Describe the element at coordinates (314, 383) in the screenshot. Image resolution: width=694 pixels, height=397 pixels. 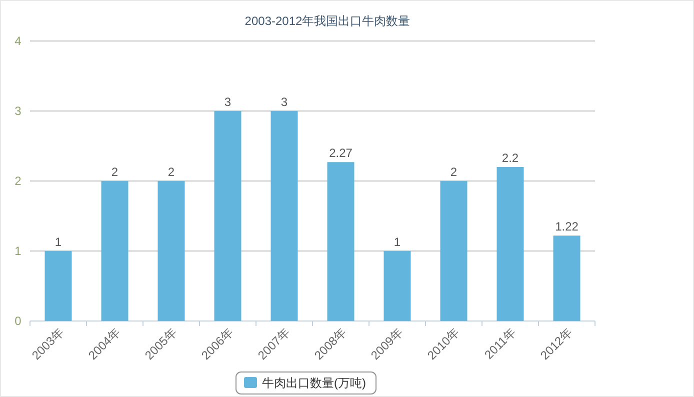
I see `legend-label: 牛肉出口数量(万吨)` at that location.